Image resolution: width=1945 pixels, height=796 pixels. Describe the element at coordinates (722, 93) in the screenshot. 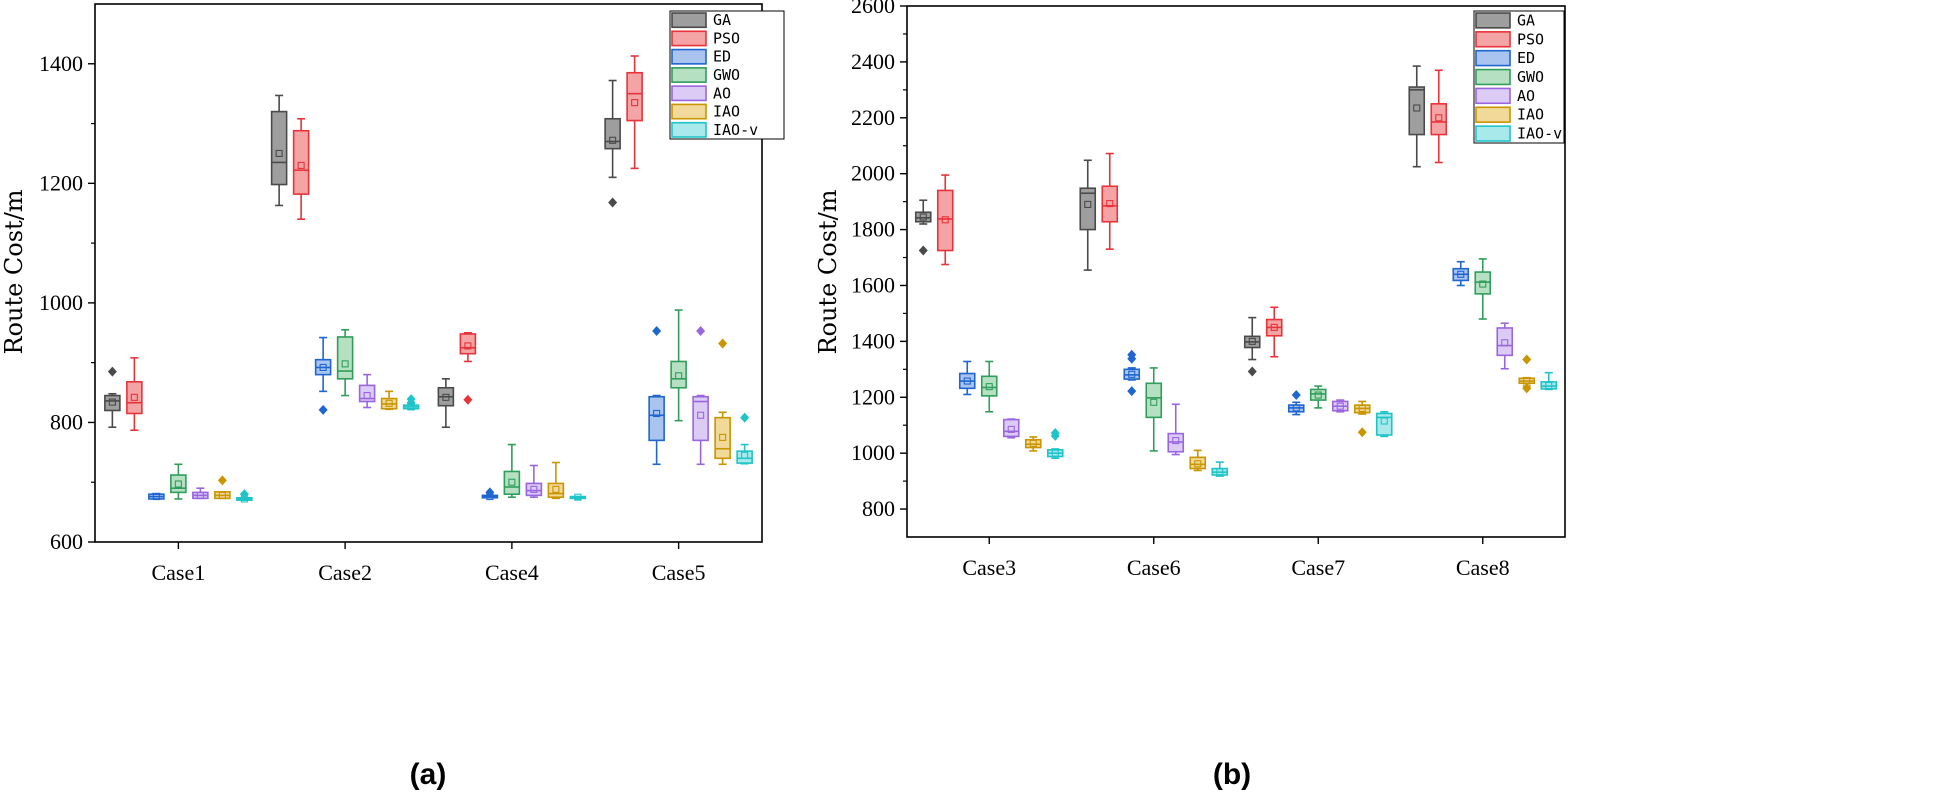

I see `legend-label-ao: AO` at that location.